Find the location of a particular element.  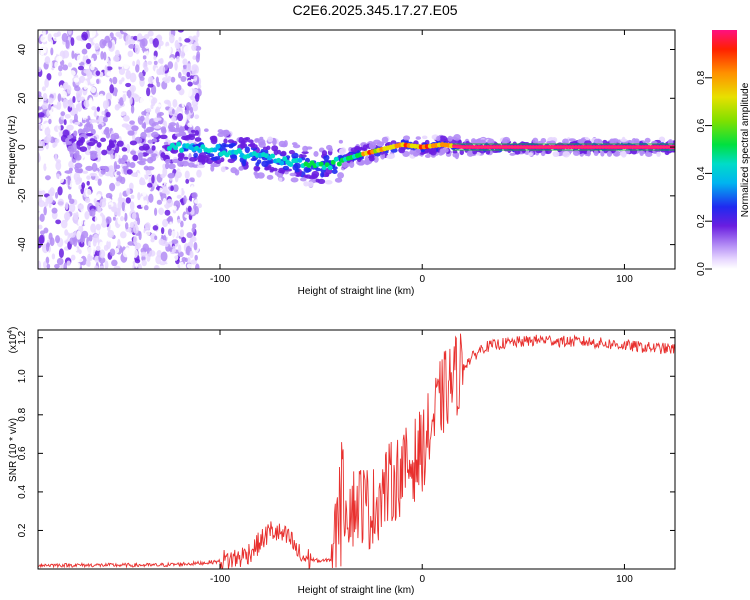

y-tick-label: 40 is located at coordinates (22, 50).